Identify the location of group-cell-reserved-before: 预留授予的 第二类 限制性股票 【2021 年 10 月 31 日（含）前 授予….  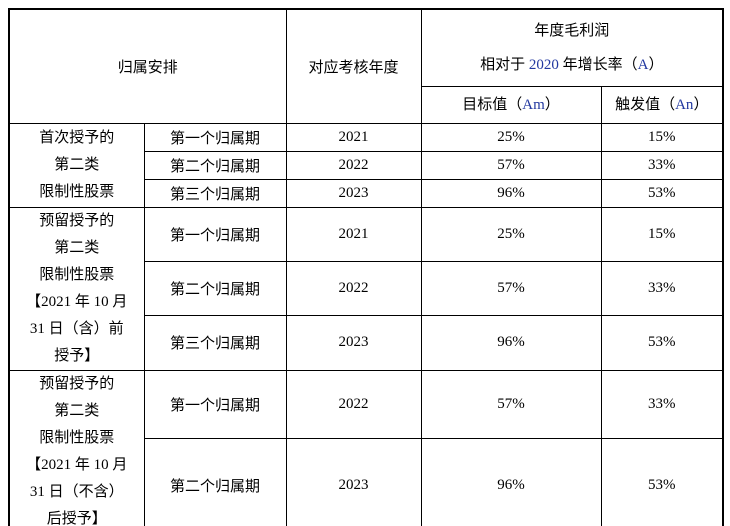
(76, 288).